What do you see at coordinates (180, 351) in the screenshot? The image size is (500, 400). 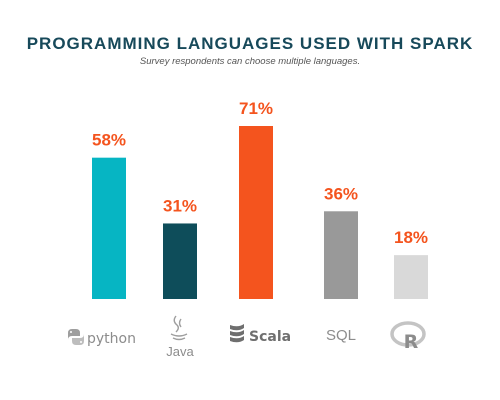 I see `category-label-java: Java` at bounding box center [180, 351].